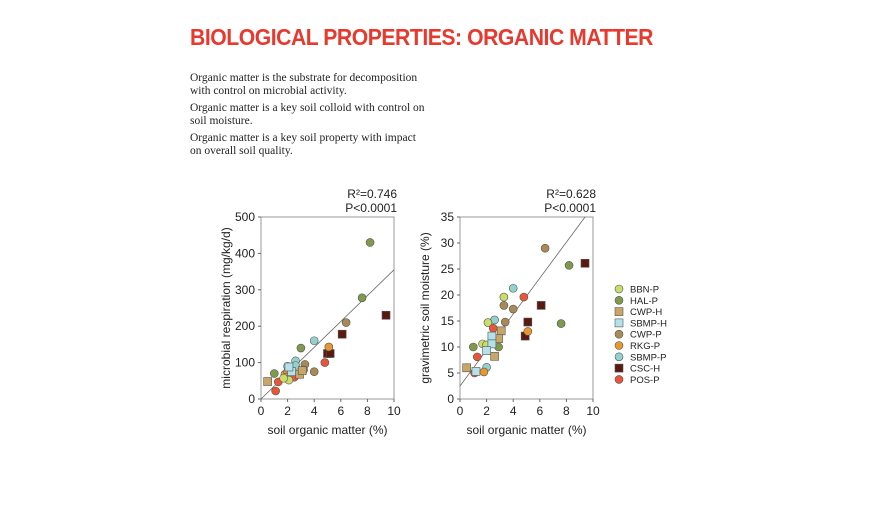 The width and height of the screenshot is (882, 526). I want to click on y-axis-label: gravimetric soil moisture (%), so click(425, 307).